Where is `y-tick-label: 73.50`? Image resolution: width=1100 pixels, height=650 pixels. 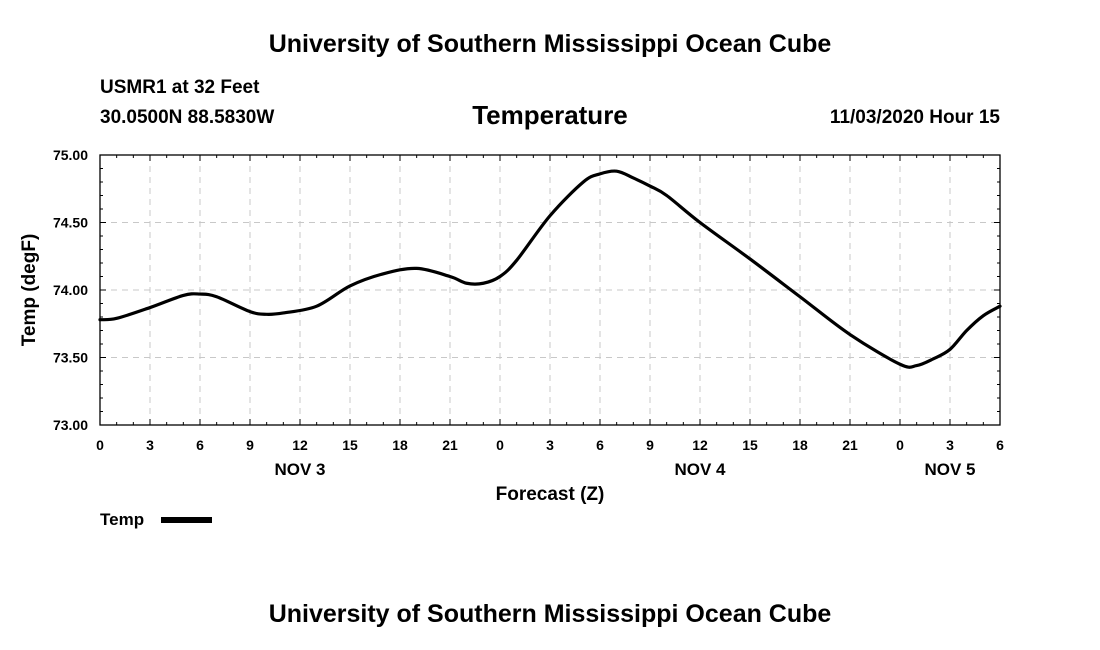 y-tick-label: 73.50 is located at coordinates (70, 358).